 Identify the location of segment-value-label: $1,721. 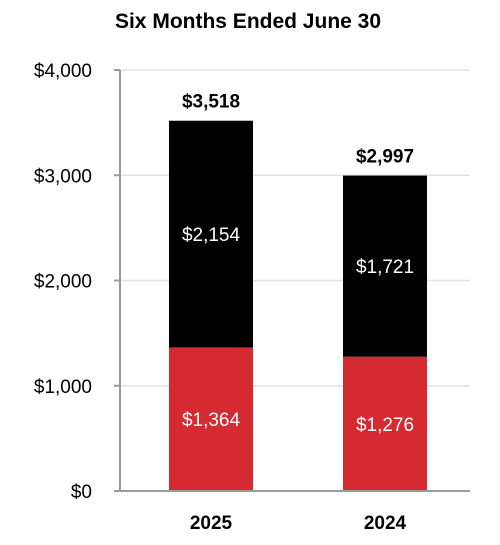
(385, 267).